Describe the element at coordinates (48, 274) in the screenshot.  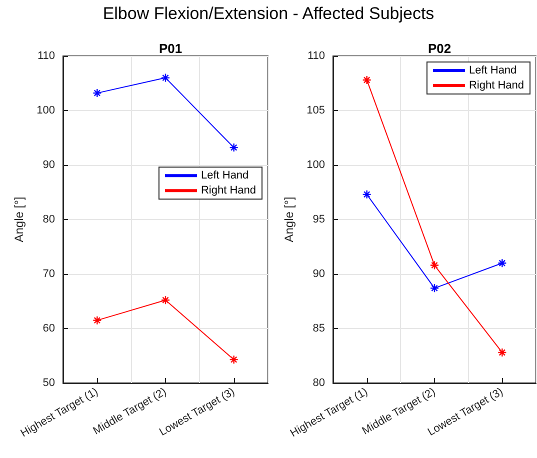
I see `y-tick-label: 70` at that location.